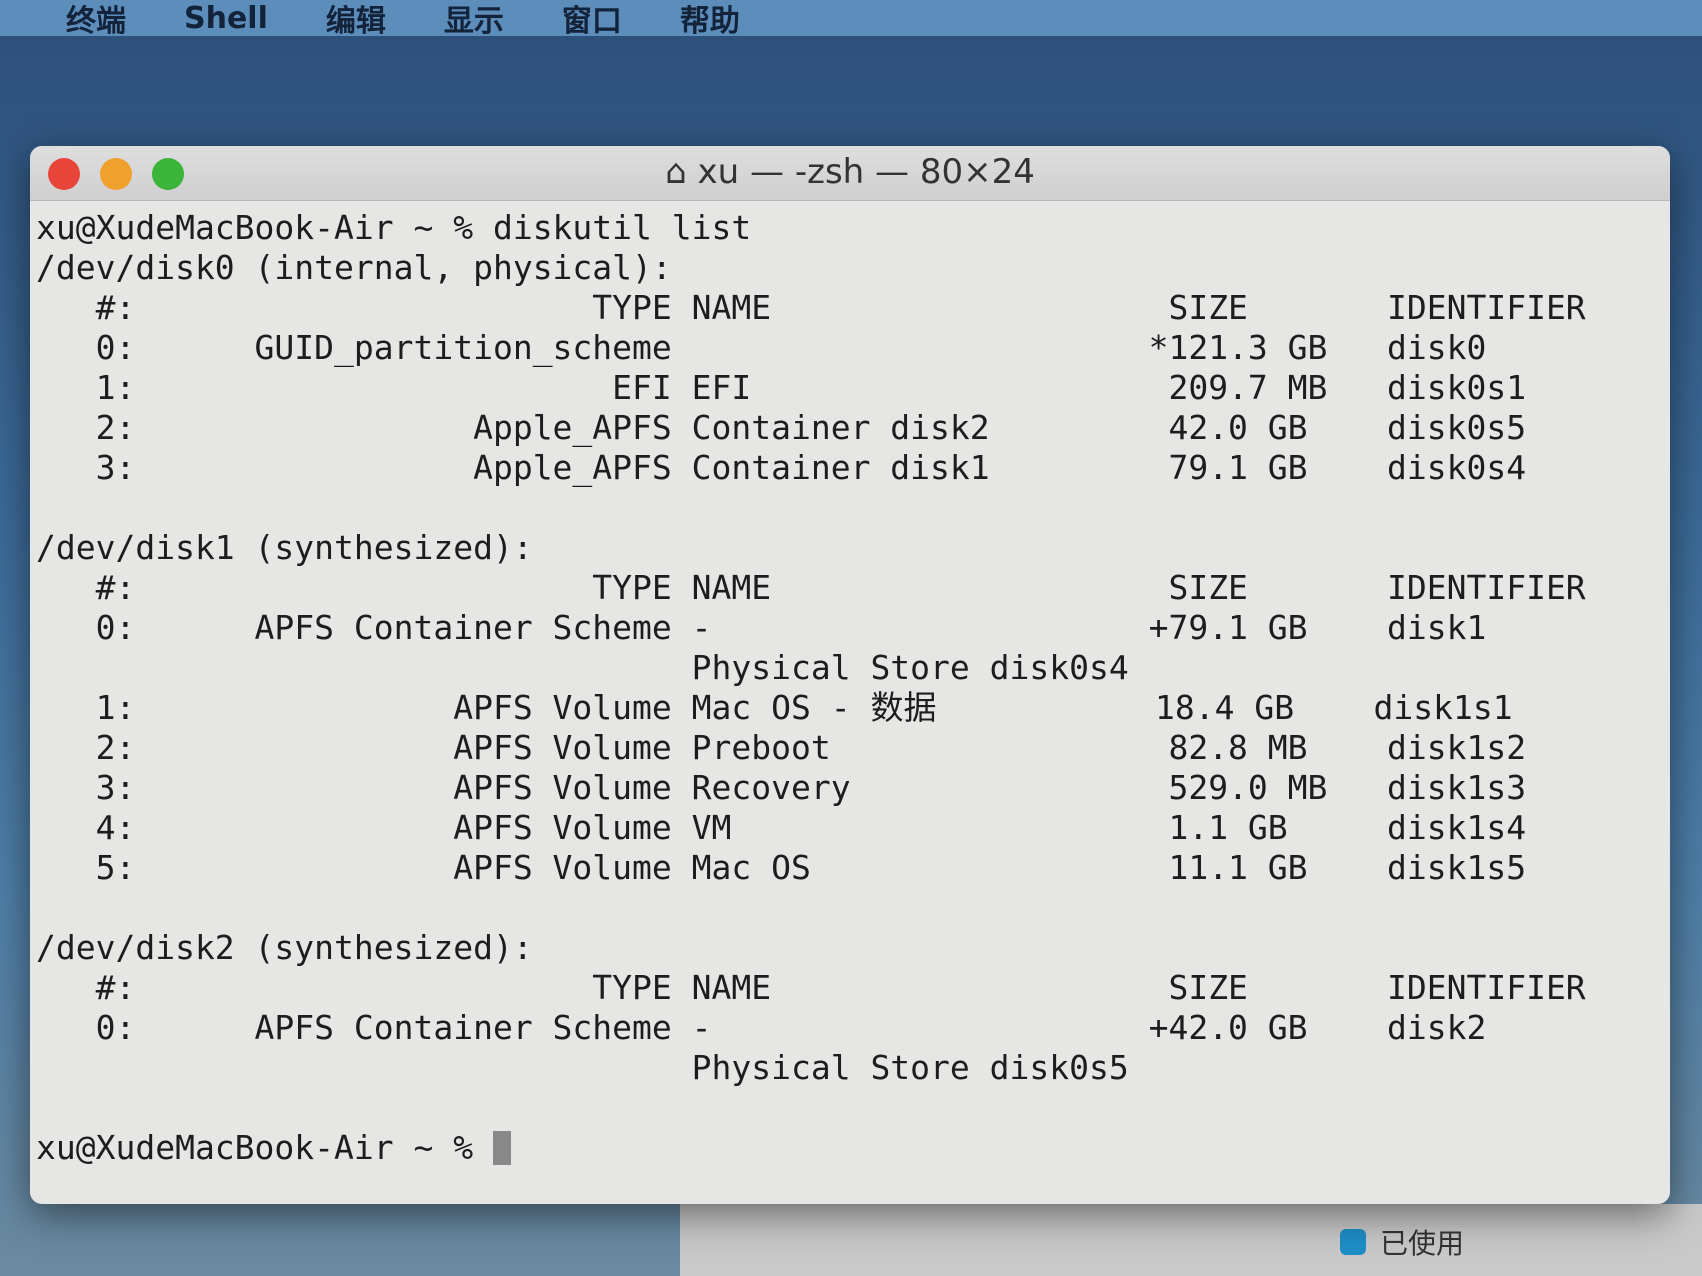  What do you see at coordinates (64, 174) in the screenshot?
I see `close-button` at bounding box center [64, 174].